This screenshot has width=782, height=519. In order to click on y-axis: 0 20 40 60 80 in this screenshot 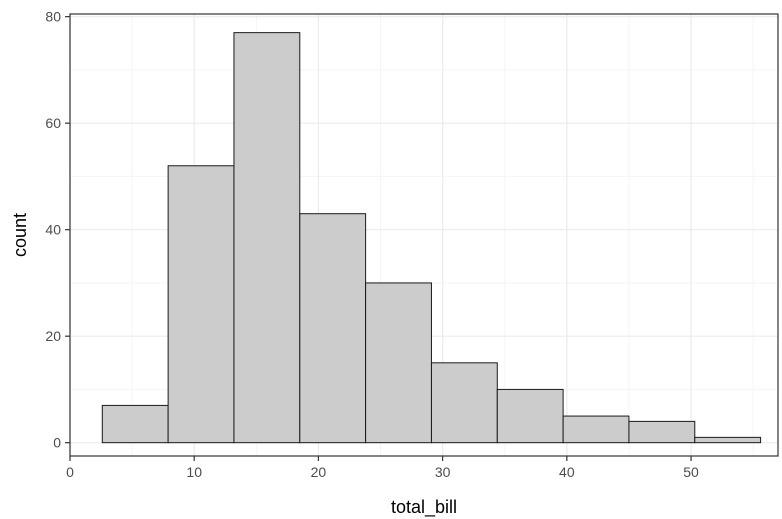, I will do `click(57, 230)`.